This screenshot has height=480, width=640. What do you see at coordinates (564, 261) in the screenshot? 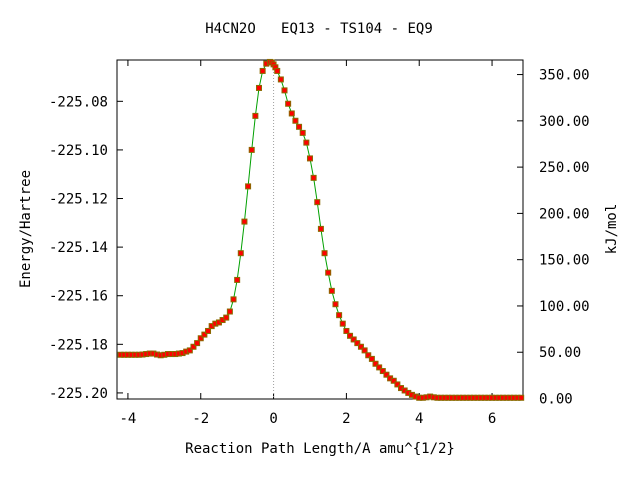
I see `y-right-tick-label: 150.00` at bounding box center [564, 261].